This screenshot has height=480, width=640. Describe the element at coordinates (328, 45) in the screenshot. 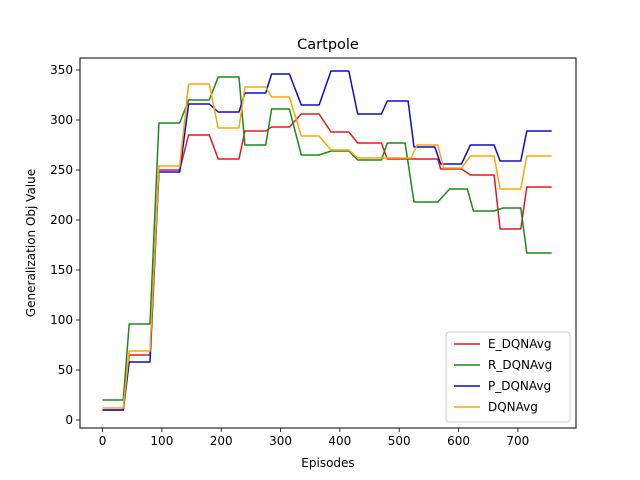

I see `chart-title: Cartpole` at that location.